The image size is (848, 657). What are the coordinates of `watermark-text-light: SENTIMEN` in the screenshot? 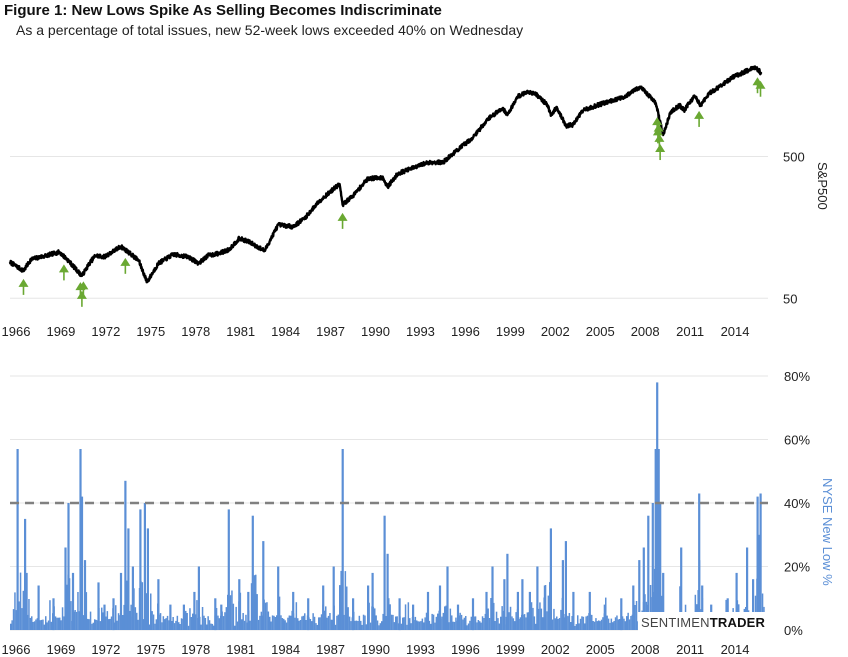 It's located at (675, 622).